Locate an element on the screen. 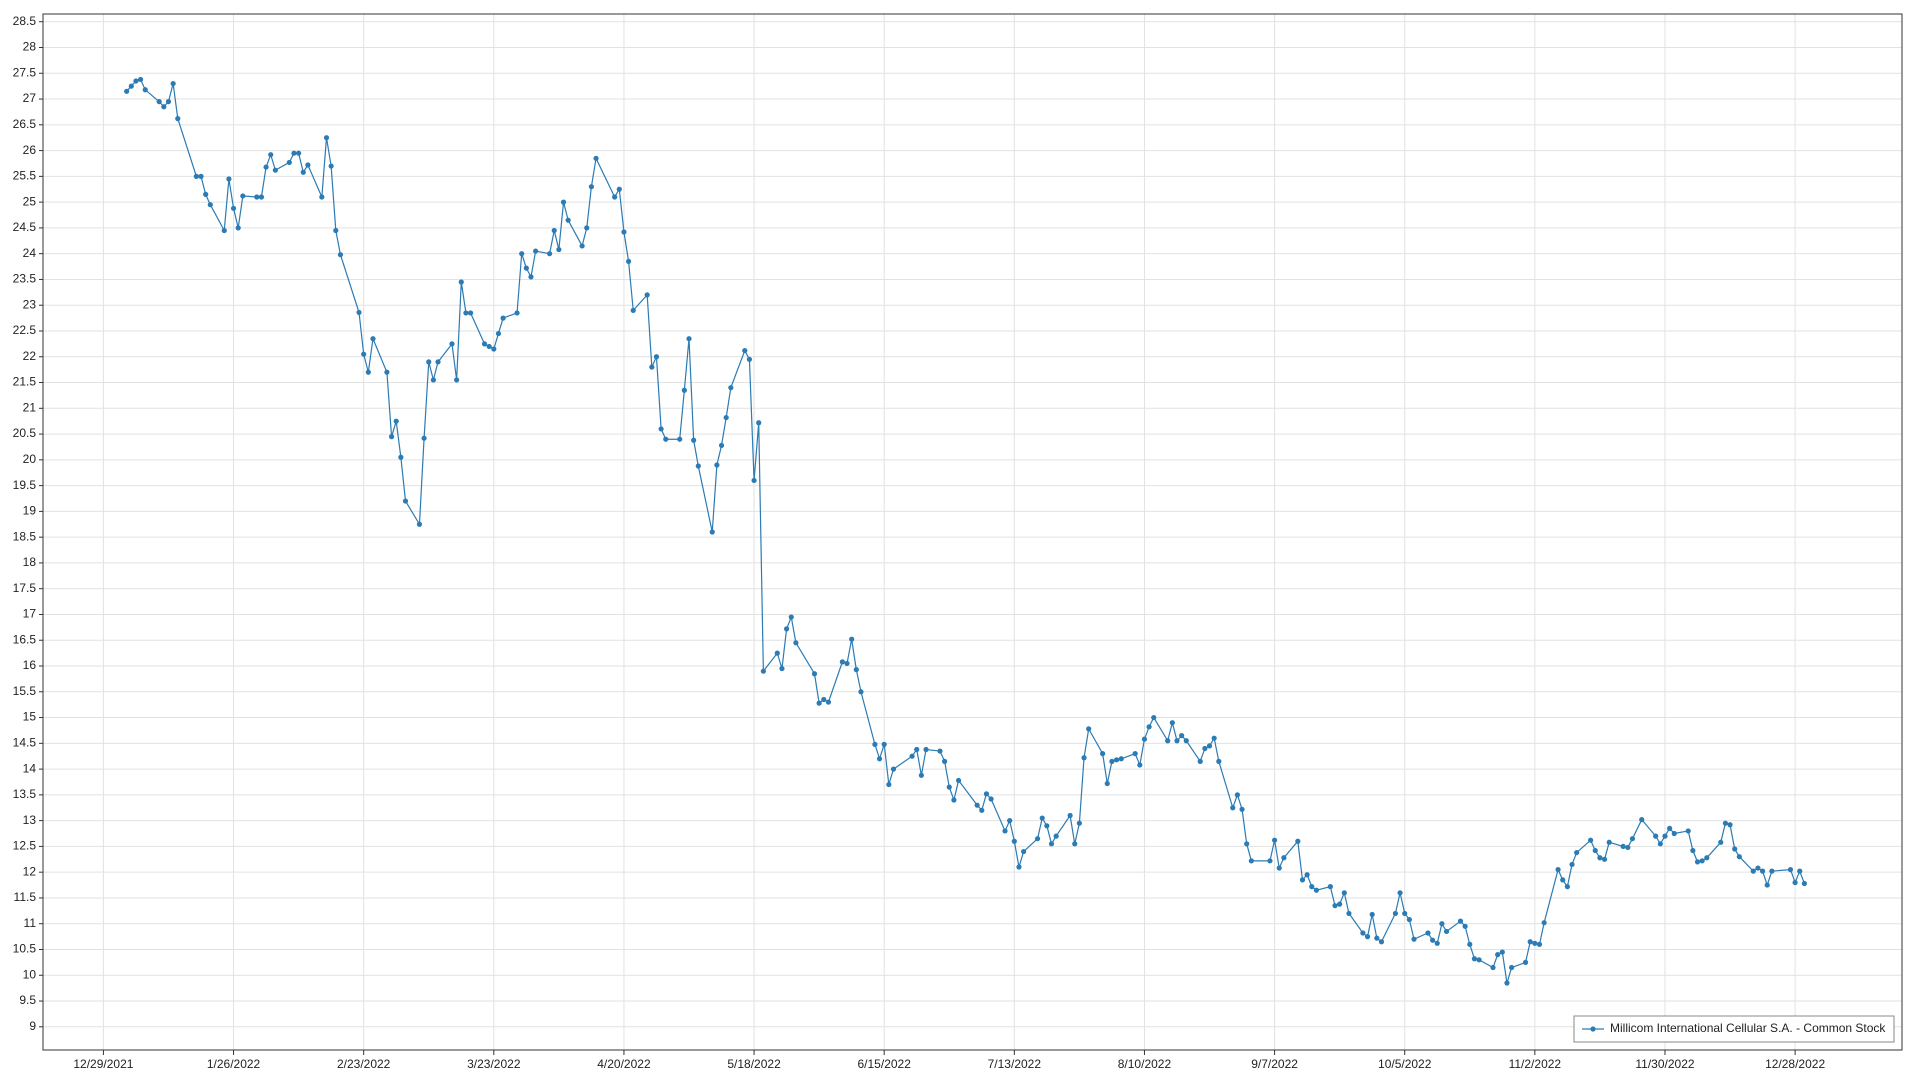  y-tick-label: 19.5 is located at coordinates (25, 485).